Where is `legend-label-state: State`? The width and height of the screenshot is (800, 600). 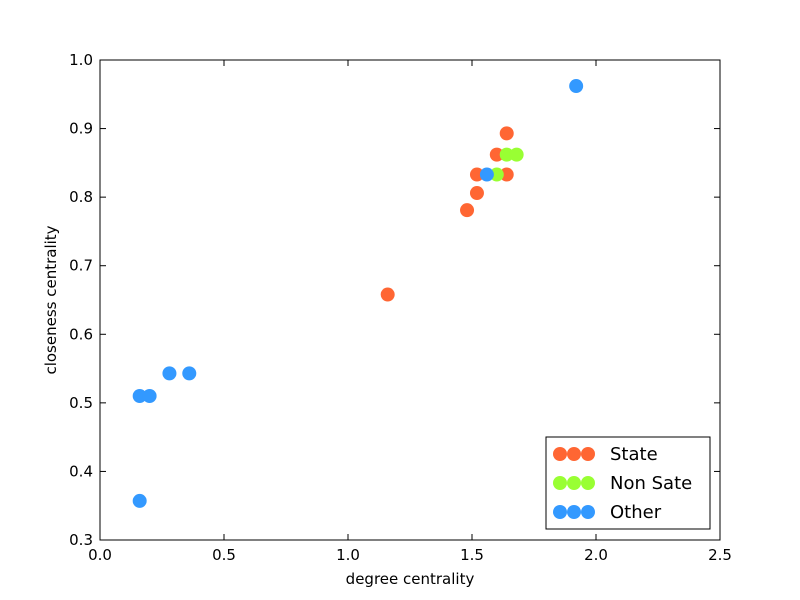 legend-label-state: State is located at coordinates (634, 454).